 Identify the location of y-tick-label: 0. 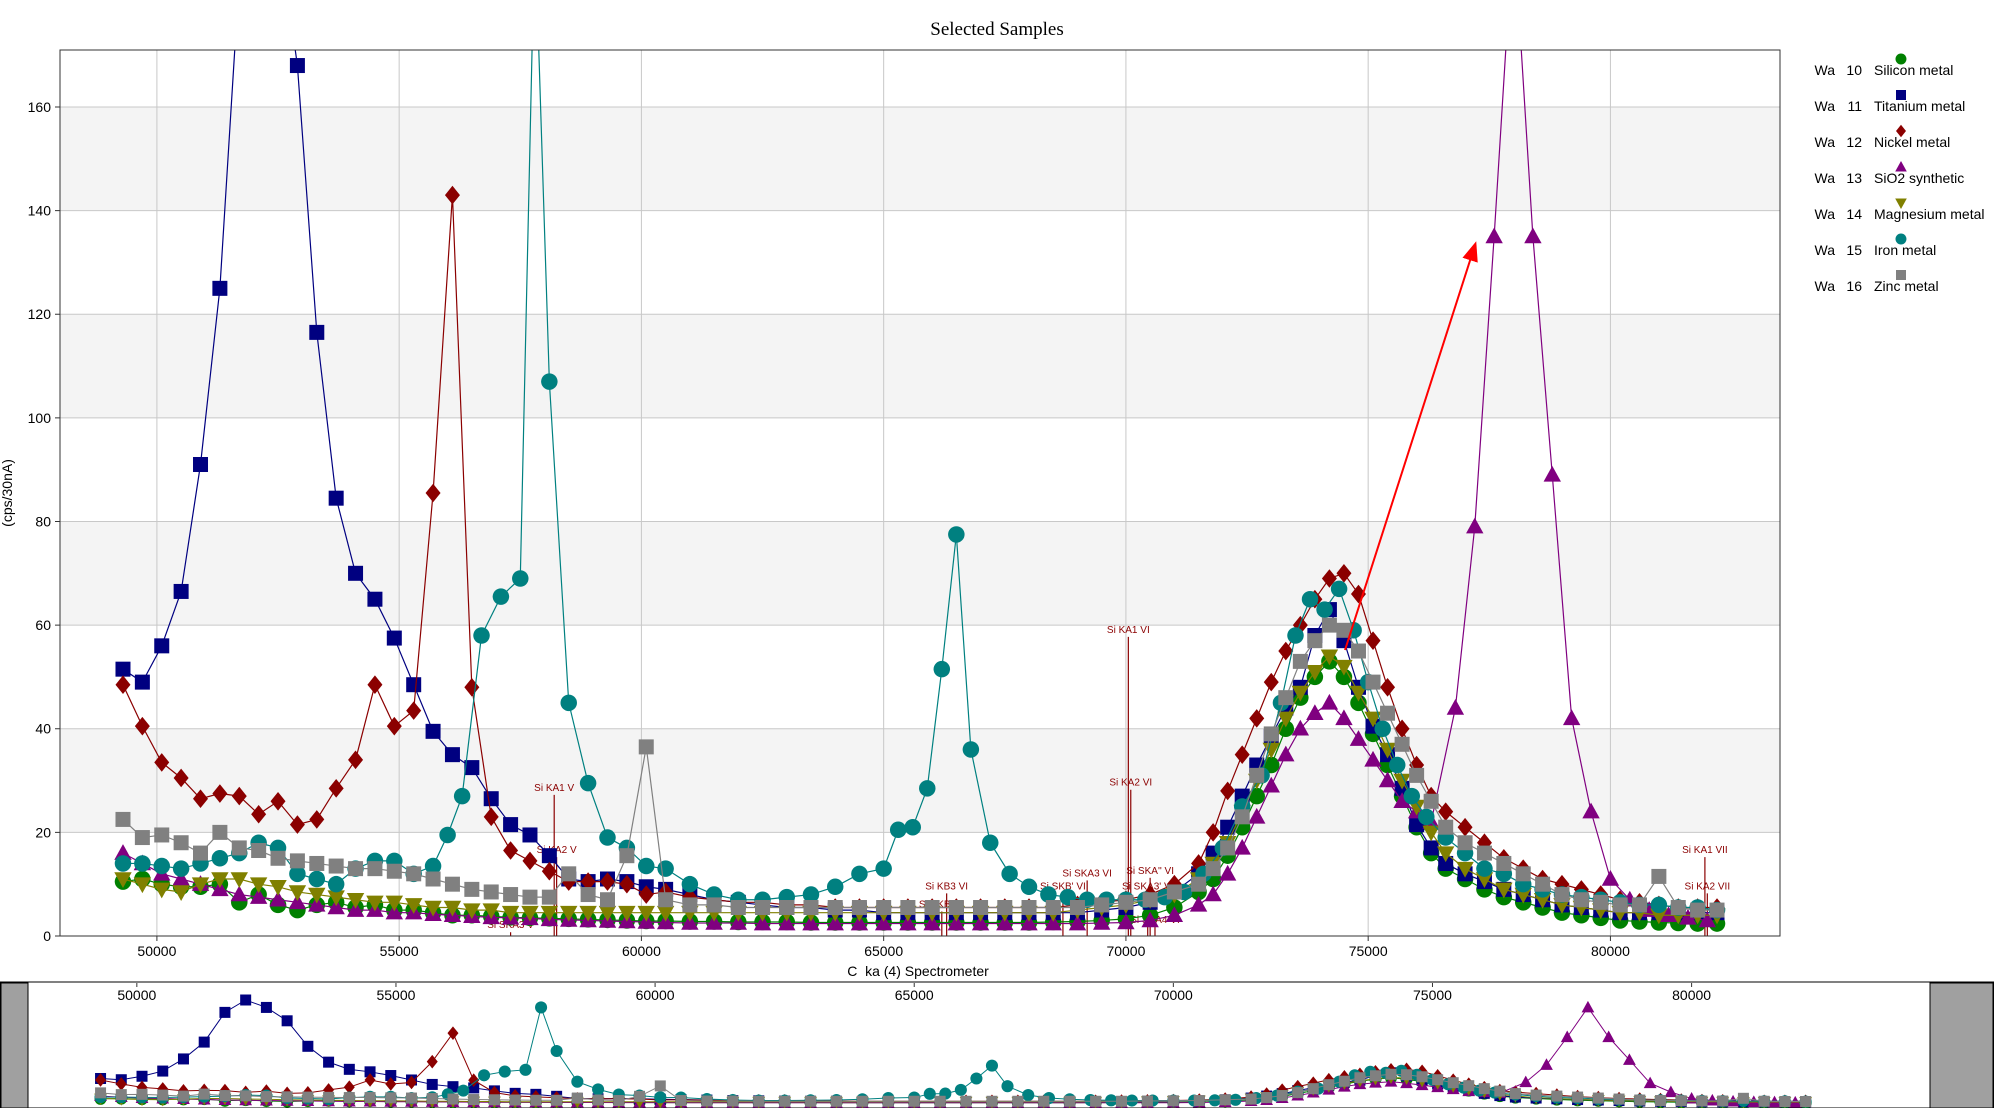
(47, 936).